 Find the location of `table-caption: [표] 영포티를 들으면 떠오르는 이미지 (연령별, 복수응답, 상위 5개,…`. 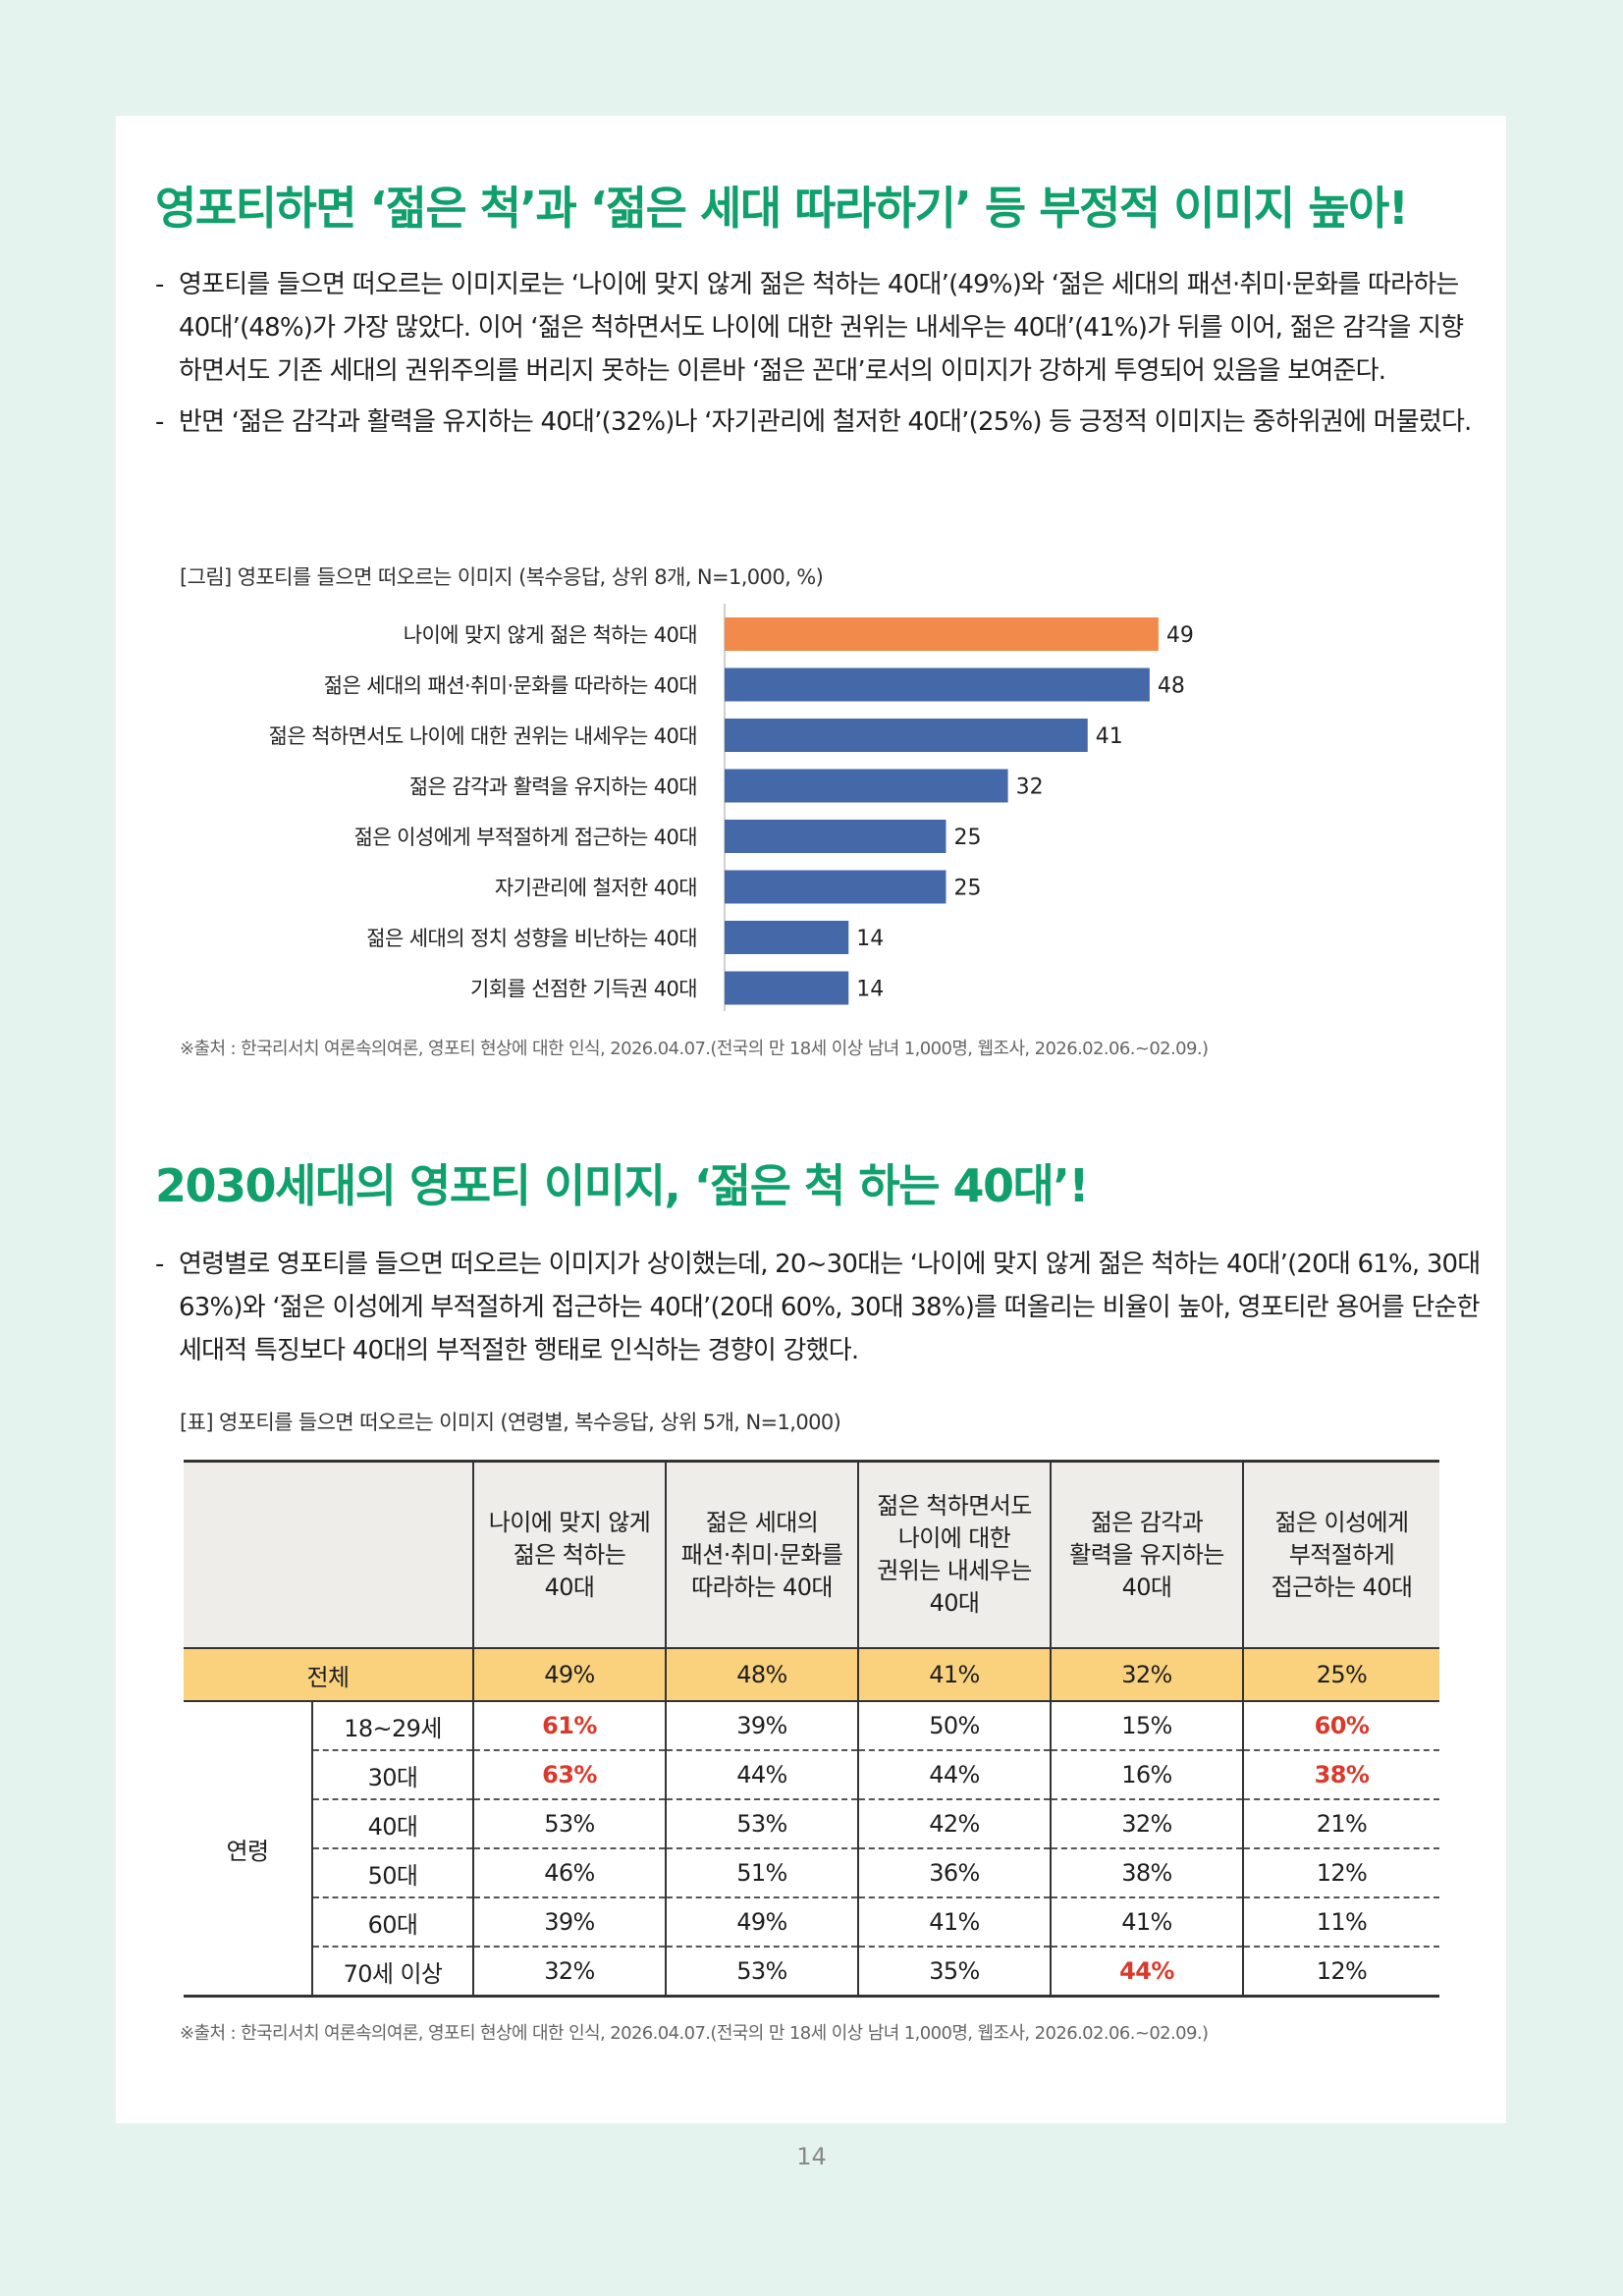

table-caption: [표] 영포티를 들으면 떠오르는 이미지 (연령별, 복수응답, 상위 5개,… is located at coordinates (510, 1422).